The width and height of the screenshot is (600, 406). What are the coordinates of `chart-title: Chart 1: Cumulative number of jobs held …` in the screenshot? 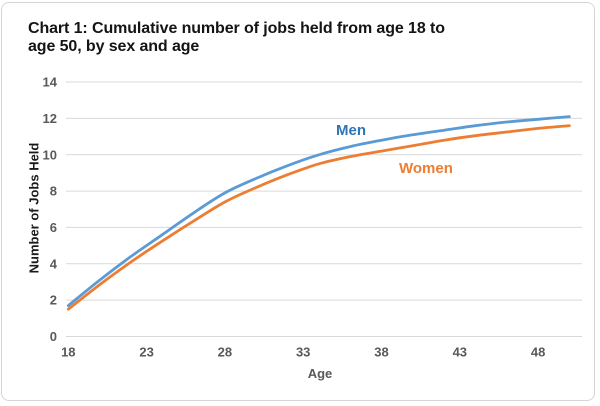 It's located at (236, 38).